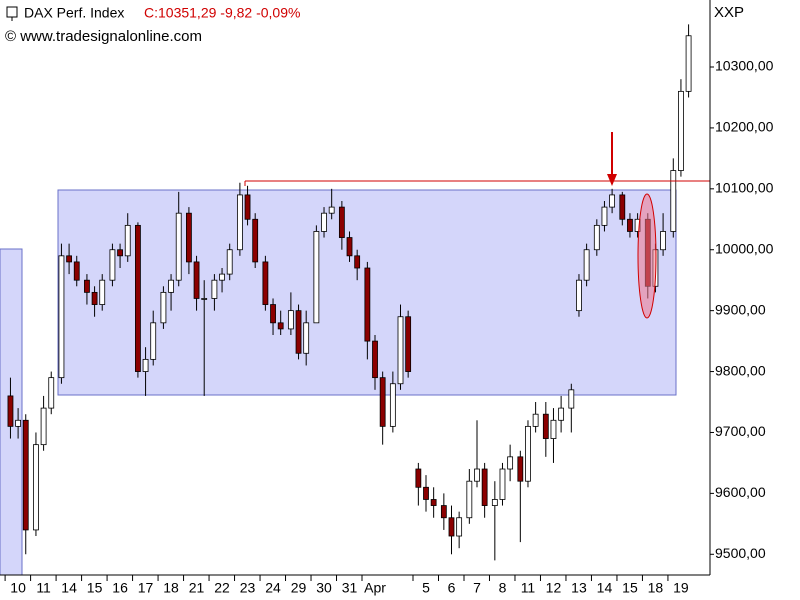 Image resolution: width=800 pixels, height=600 pixels. What do you see at coordinates (744, 66) in the screenshot?
I see `y-tick-label: 10300,00` at bounding box center [744, 66].